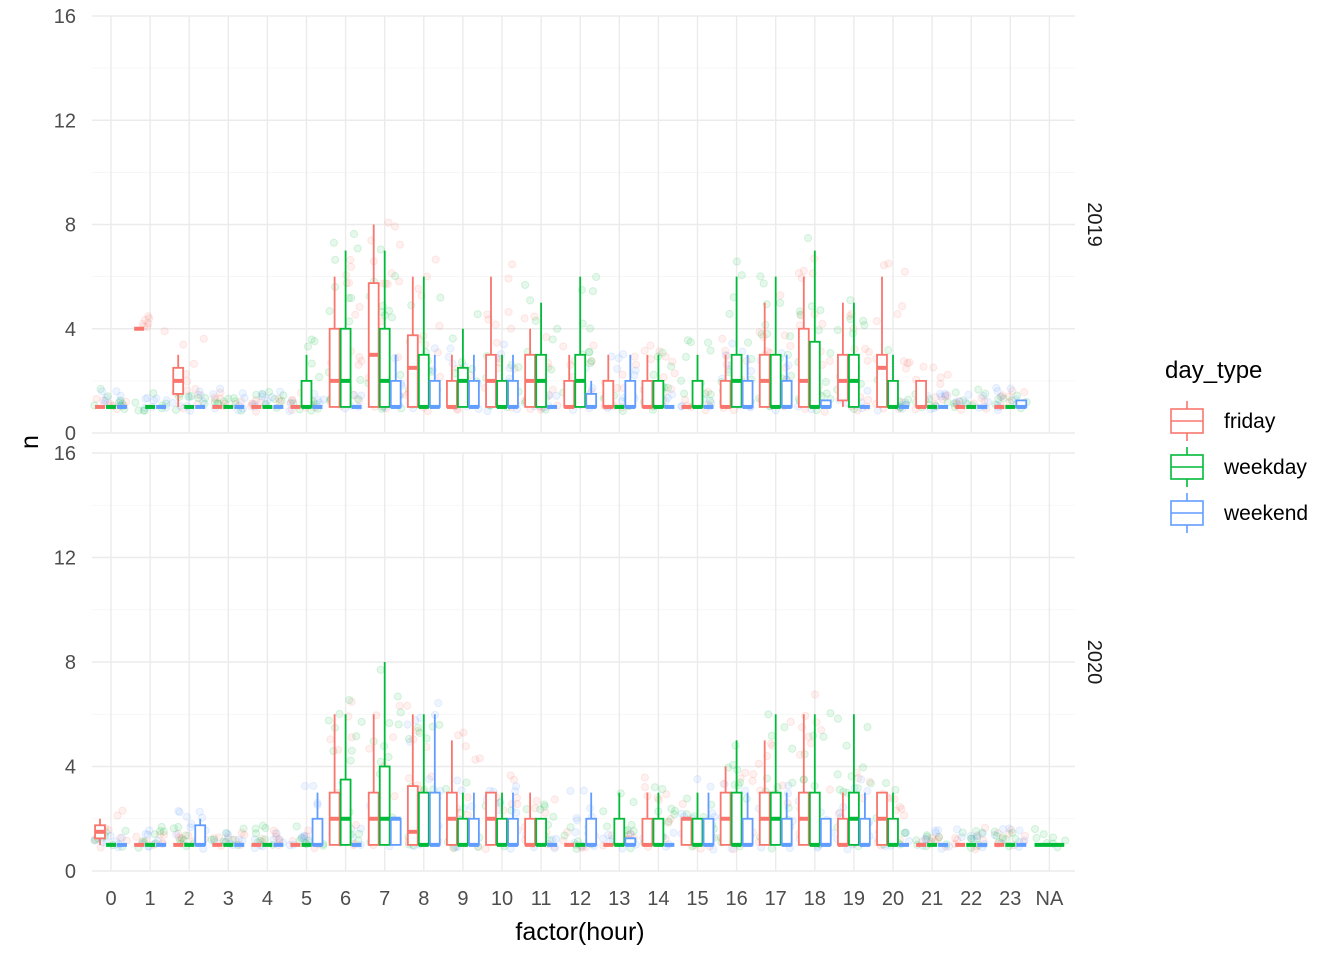 This screenshot has height=960, width=1344. Describe the element at coordinates (110, 899) in the screenshot. I see `x-tick-label: 0` at that location.